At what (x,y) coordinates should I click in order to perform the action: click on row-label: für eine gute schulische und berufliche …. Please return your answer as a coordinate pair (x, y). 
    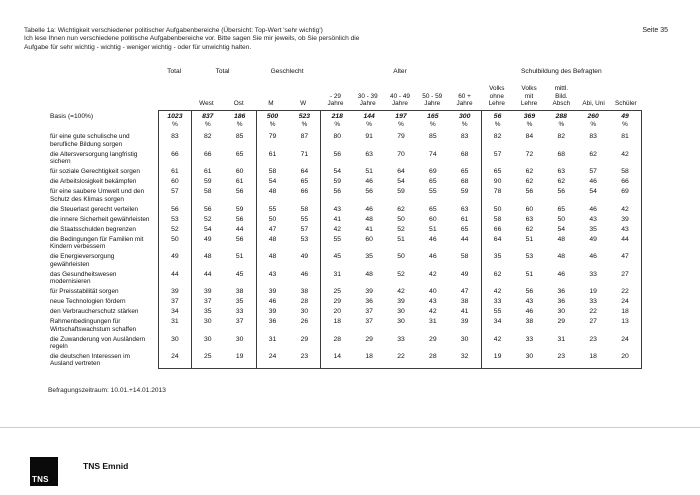
    Looking at the image, I should click on (90, 140).